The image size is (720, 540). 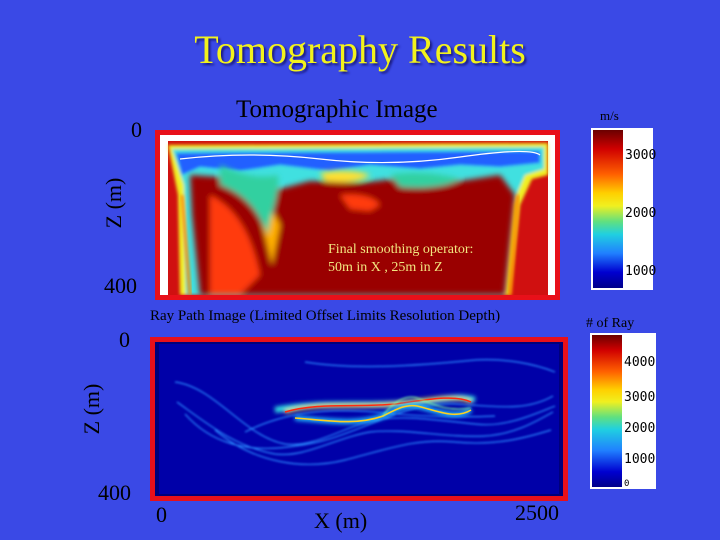 I want to click on velocity-colorbar: 3000 2000 1000, so click(x=624, y=209).